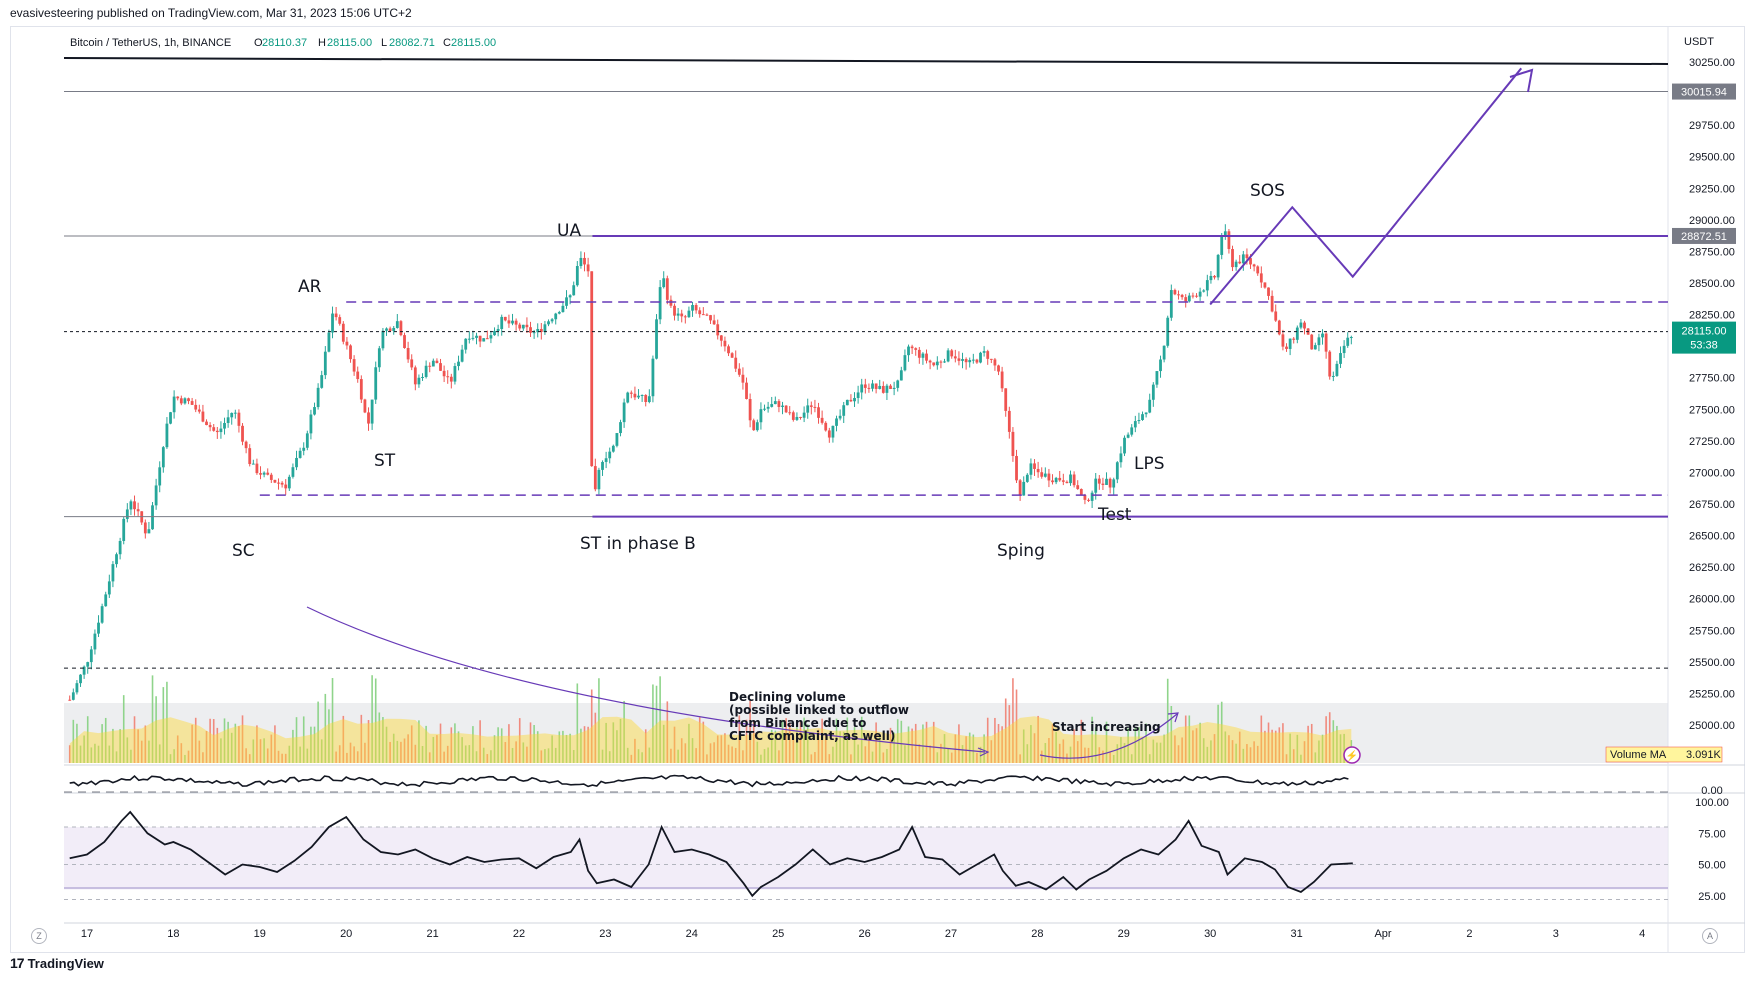  What do you see at coordinates (432, 934) in the screenshot?
I see `x-tick-label: 21` at bounding box center [432, 934].